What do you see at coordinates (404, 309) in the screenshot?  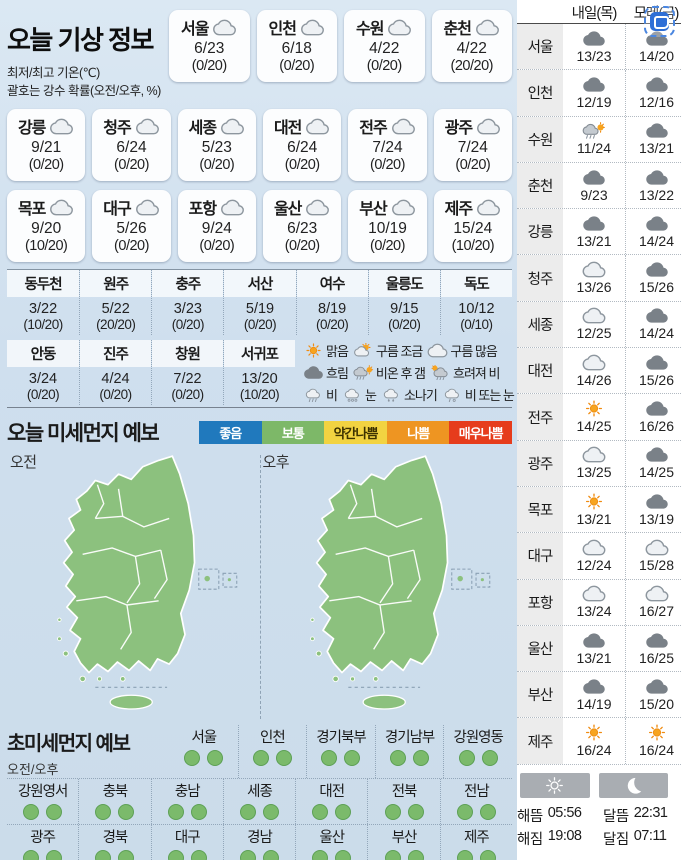 I see `min-max-temp: 9/15` at bounding box center [404, 309].